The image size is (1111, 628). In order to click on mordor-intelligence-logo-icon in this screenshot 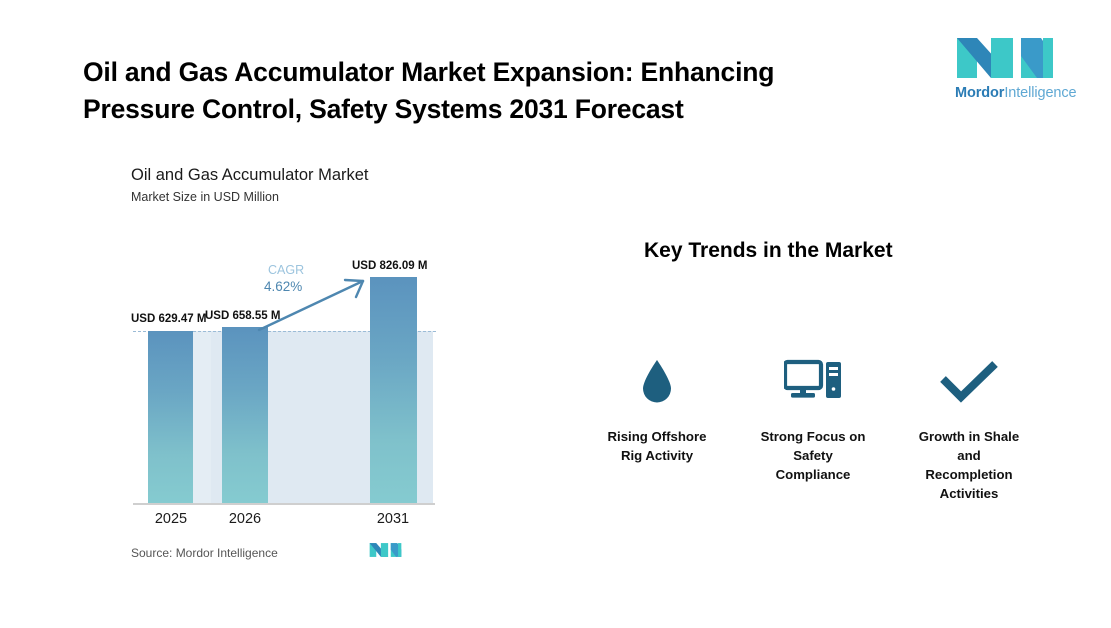, I will do `click(1005, 58)`.